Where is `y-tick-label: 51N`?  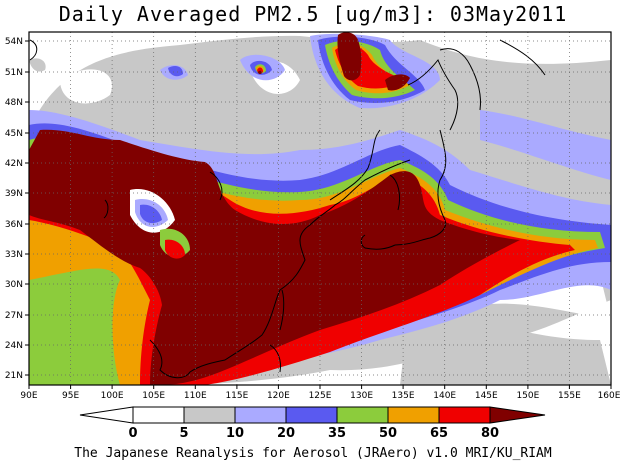 y-tick-label: 51N is located at coordinates (14, 73).